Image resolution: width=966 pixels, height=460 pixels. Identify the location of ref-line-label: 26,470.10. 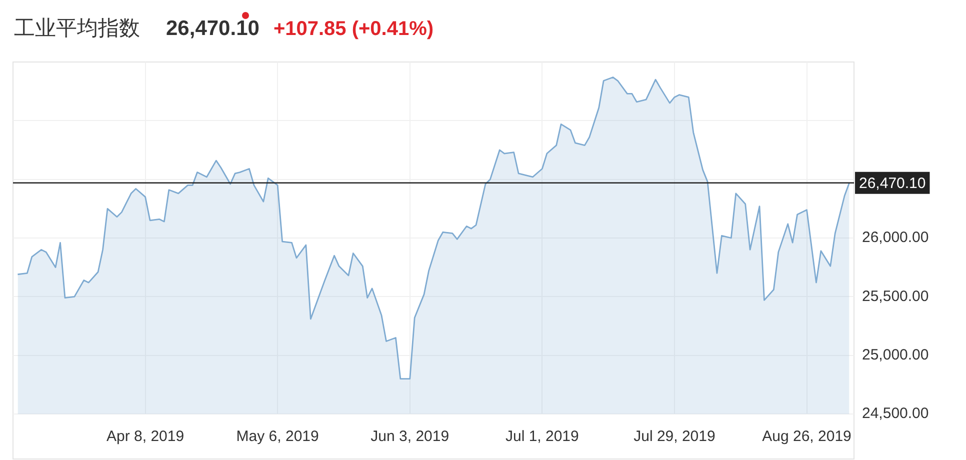
(892, 183).